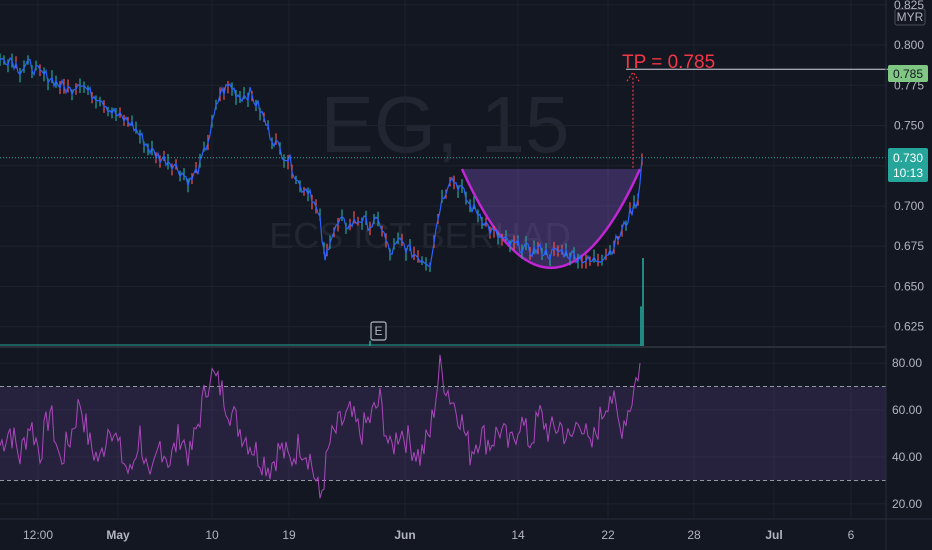 The image size is (932, 550). I want to click on rsi-axis: 80.00 60.00 40.00 20.00, so click(907, 433).